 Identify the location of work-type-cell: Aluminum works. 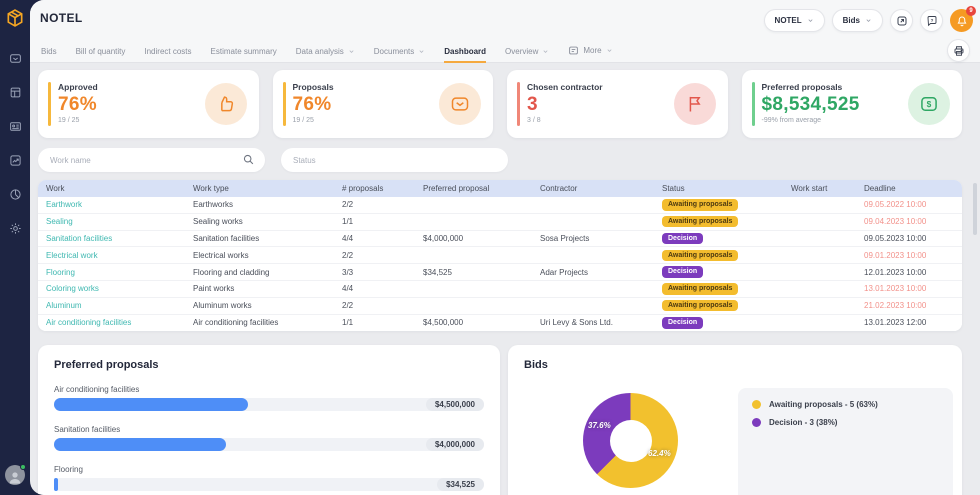
(222, 306).